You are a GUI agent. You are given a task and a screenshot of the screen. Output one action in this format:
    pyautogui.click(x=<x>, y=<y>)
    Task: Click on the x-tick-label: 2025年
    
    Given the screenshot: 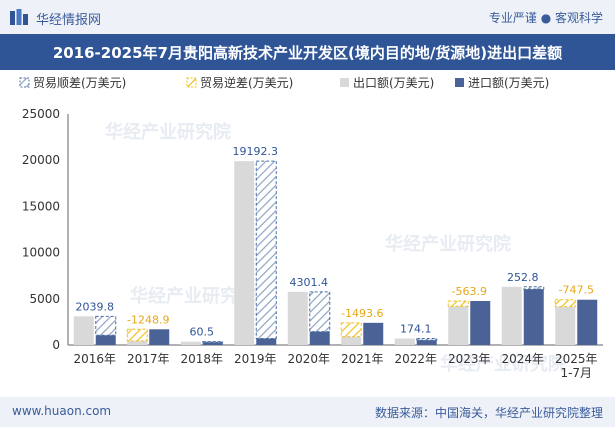 What is the action you would take?
    pyautogui.click(x=576, y=359)
    